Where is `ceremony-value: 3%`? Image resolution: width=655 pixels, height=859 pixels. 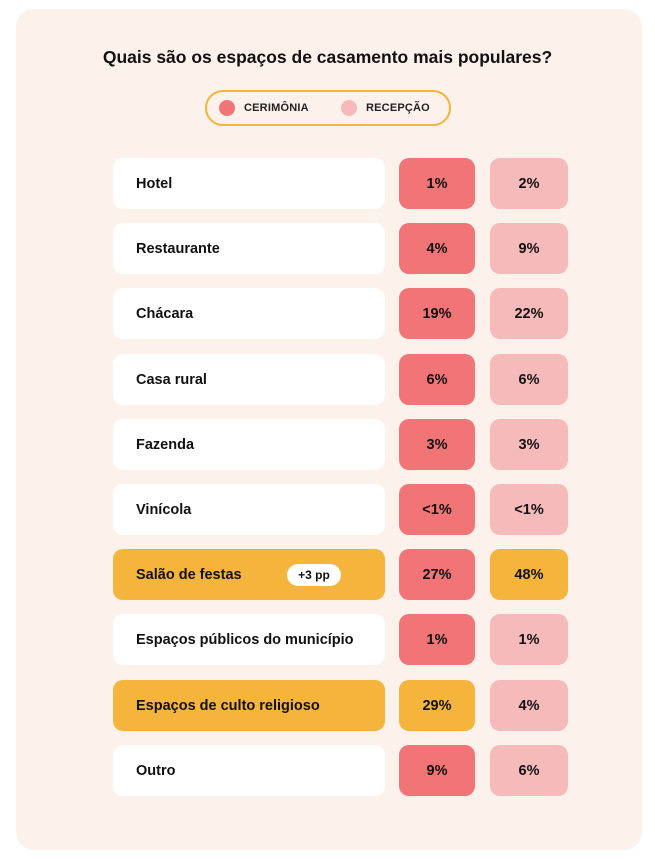 ceremony-value: 3% is located at coordinates (437, 444).